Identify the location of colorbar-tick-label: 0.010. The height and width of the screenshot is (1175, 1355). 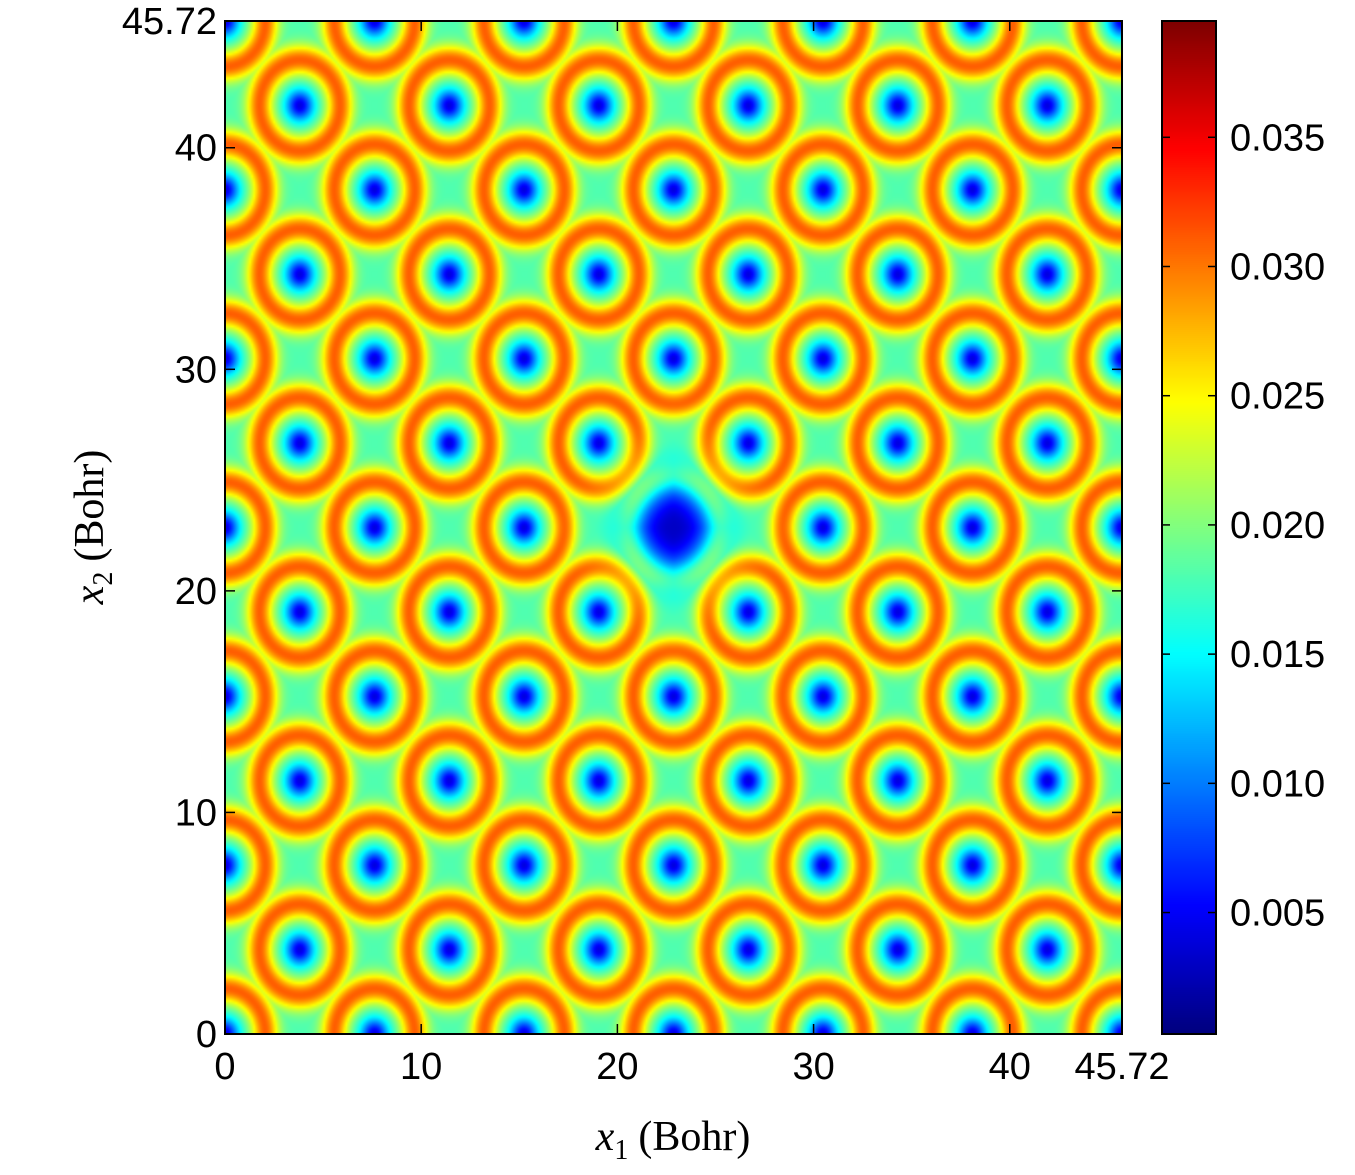
(1277, 784).